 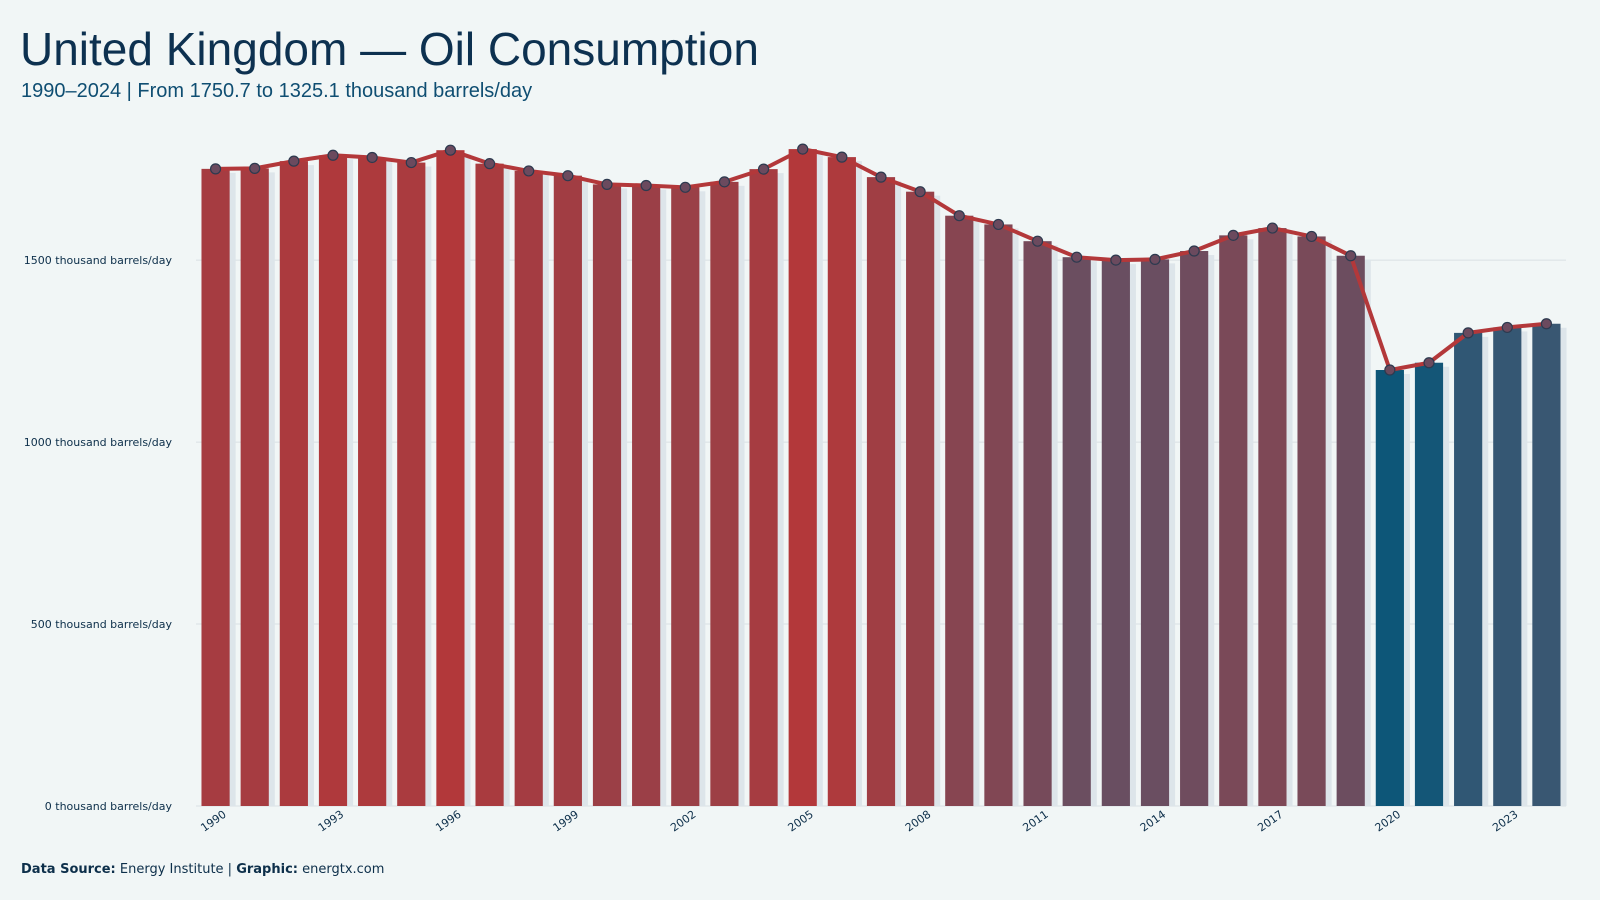 What do you see at coordinates (918, 821) in the screenshot?
I see `x-tick-label: 2008` at bounding box center [918, 821].